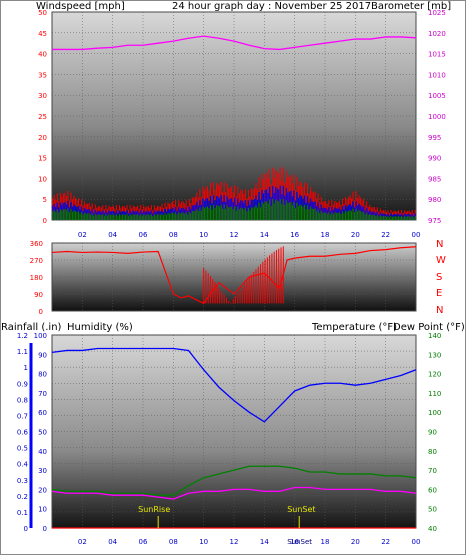  I want to click on humidity-tick-label: 80, so click(42, 375).